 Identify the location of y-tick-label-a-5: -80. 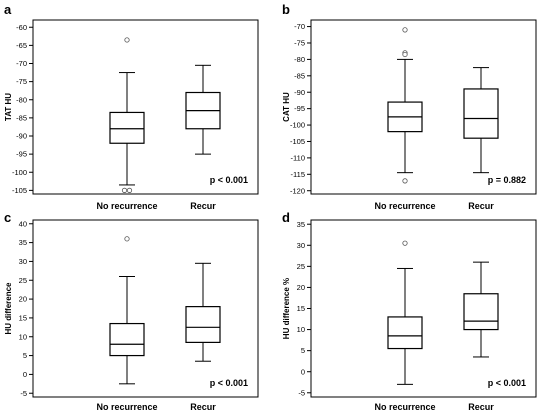
(21, 99).